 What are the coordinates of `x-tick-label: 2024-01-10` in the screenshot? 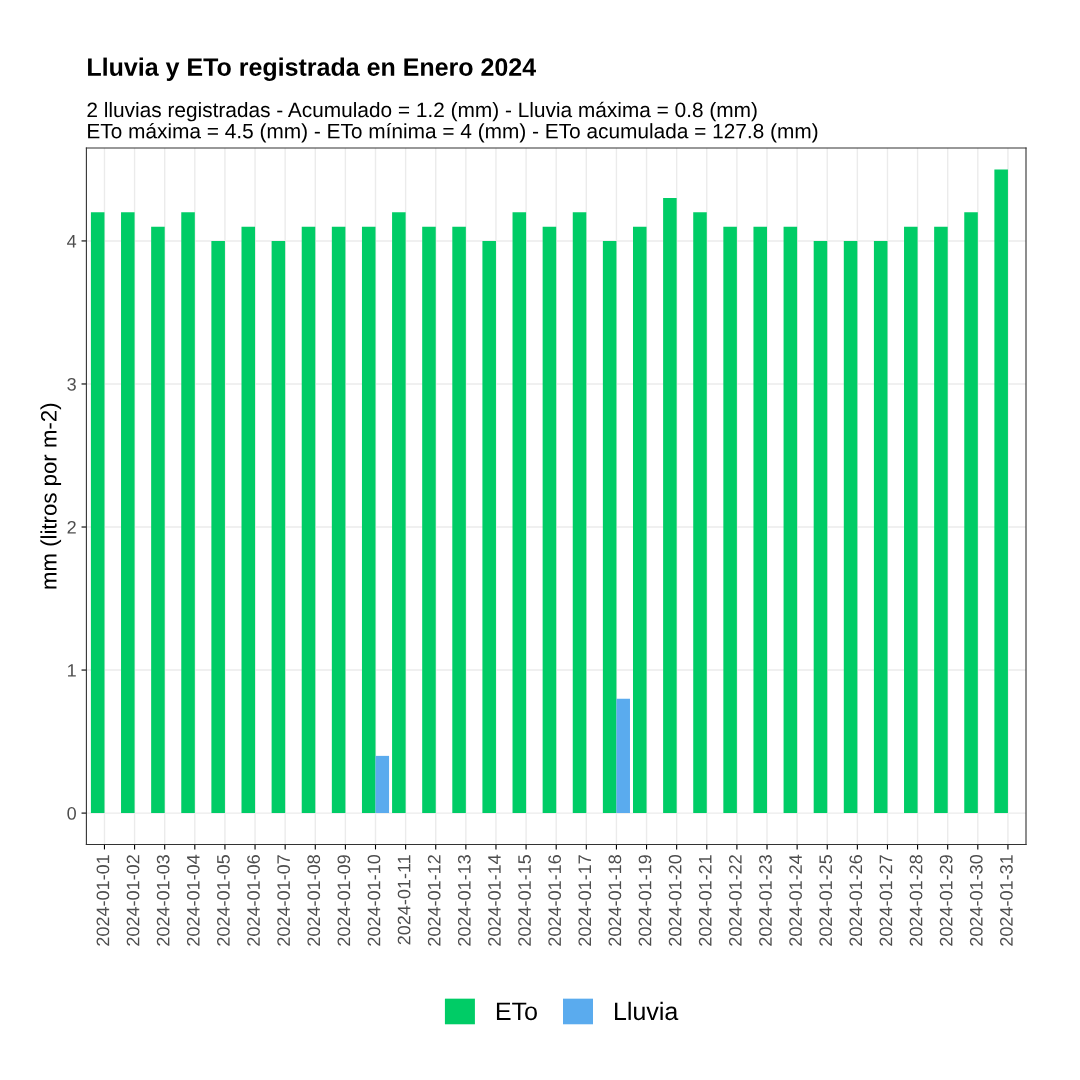 It's located at (374, 900).